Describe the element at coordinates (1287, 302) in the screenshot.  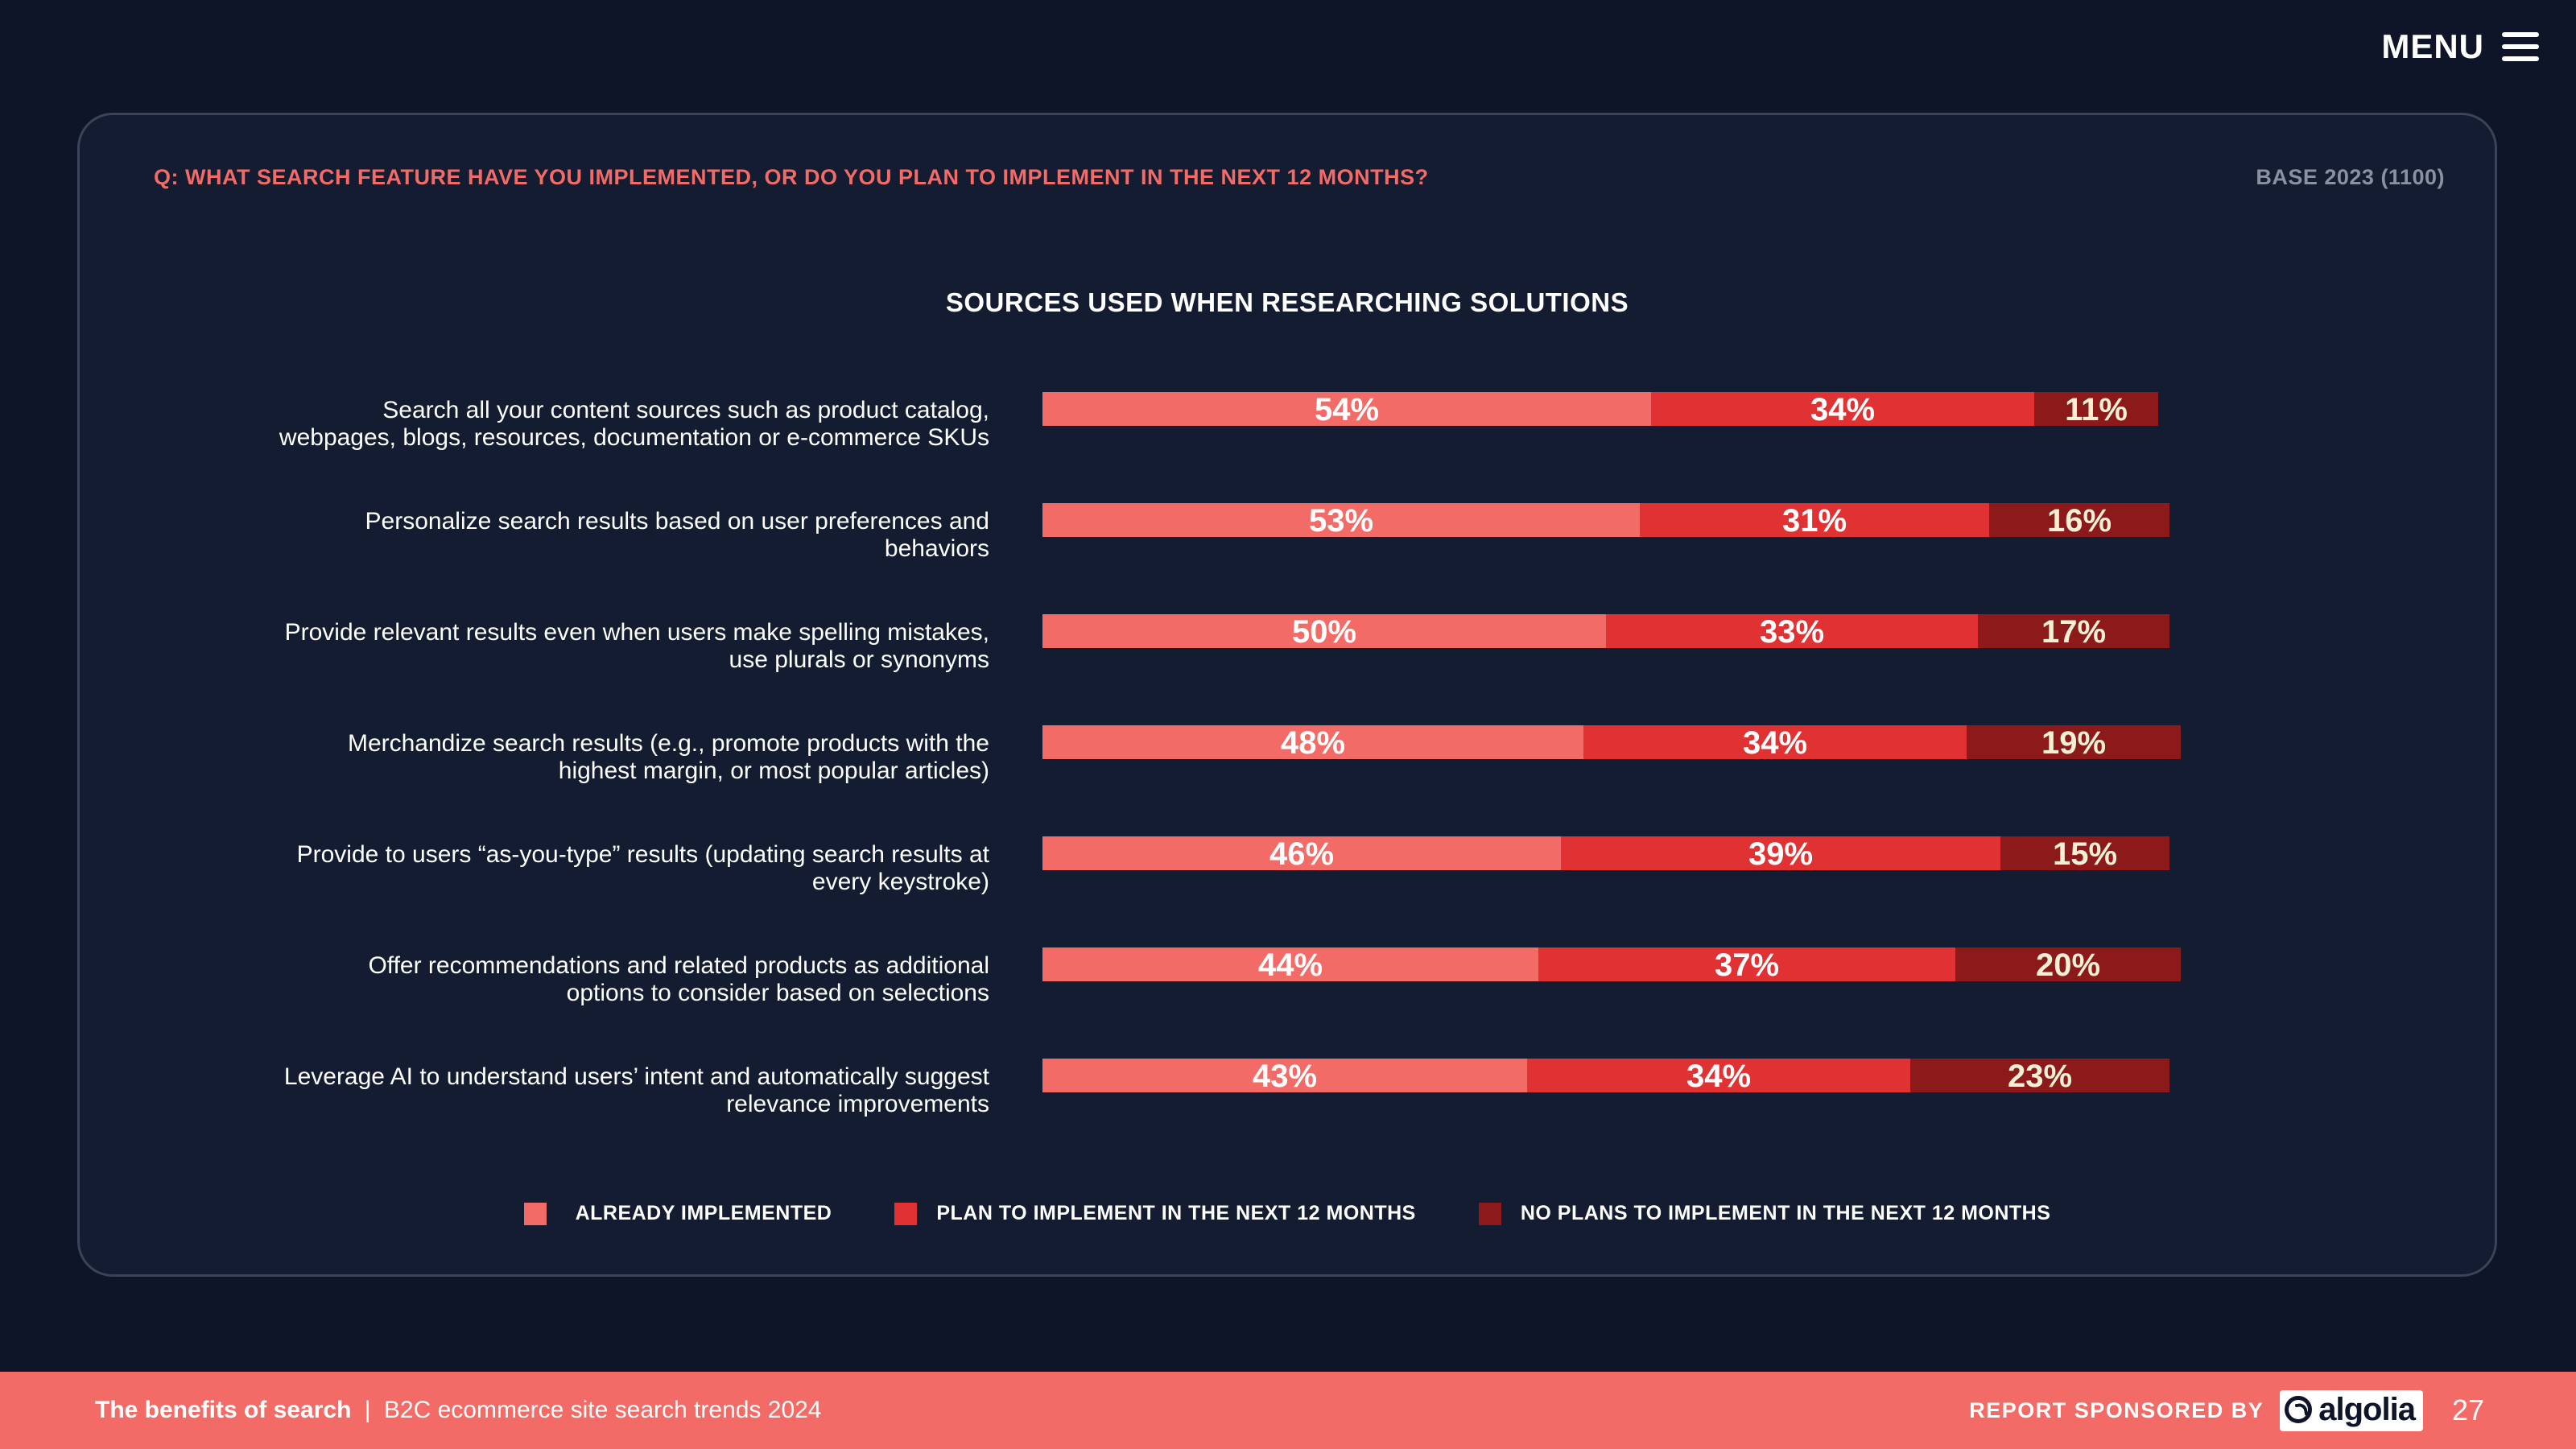
I see `chart-title: SOURCES USED WHEN RESEARCHING SOLUTIONS` at that location.